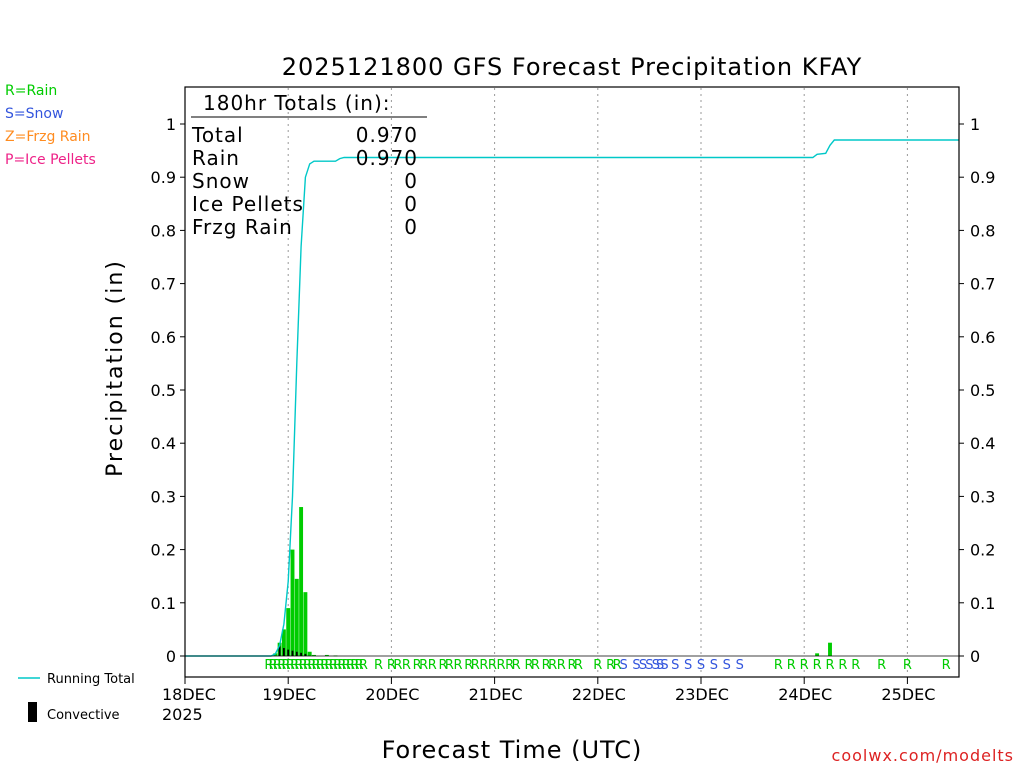 The image size is (1024, 768). I want to click on totals-label-frzg-rain: Frzg Rain, so click(242, 227).